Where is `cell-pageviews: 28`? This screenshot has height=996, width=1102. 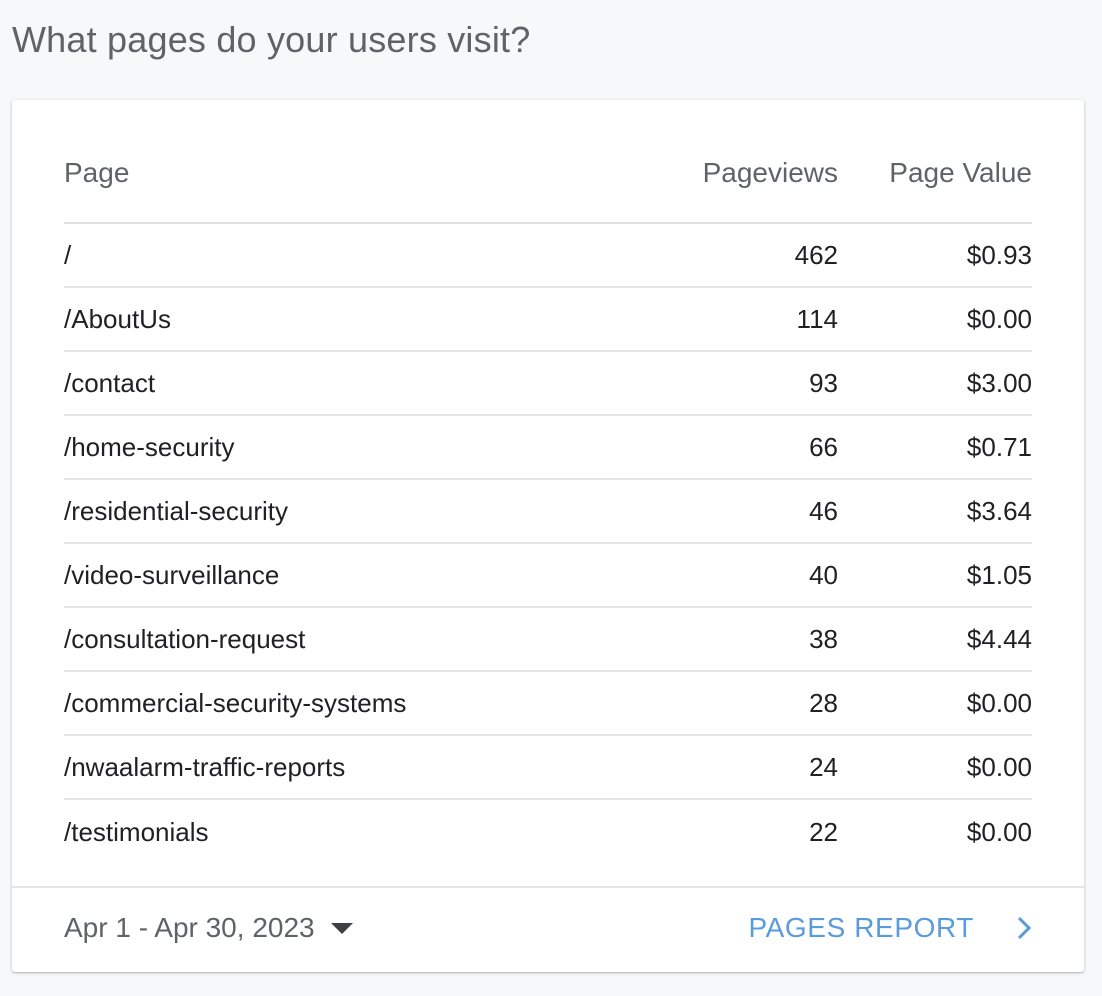 cell-pageviews: 28 is located at coordinates (823, 702).